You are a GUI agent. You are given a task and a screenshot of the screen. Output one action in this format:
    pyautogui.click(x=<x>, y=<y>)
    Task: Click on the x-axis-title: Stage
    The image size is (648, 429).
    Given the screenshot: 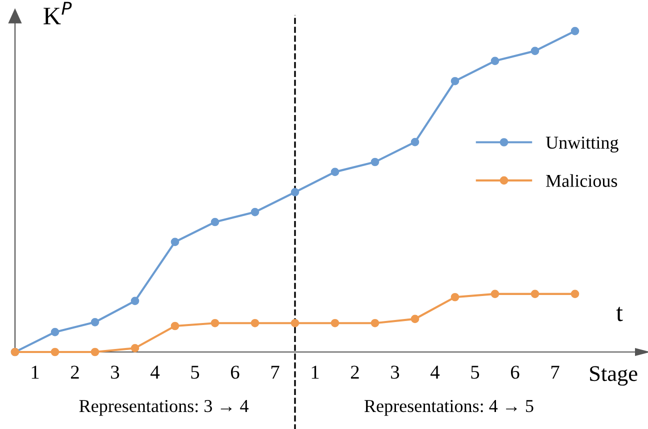 What is the action you would take?
    pyautogui.click(x=614, y=376)
    